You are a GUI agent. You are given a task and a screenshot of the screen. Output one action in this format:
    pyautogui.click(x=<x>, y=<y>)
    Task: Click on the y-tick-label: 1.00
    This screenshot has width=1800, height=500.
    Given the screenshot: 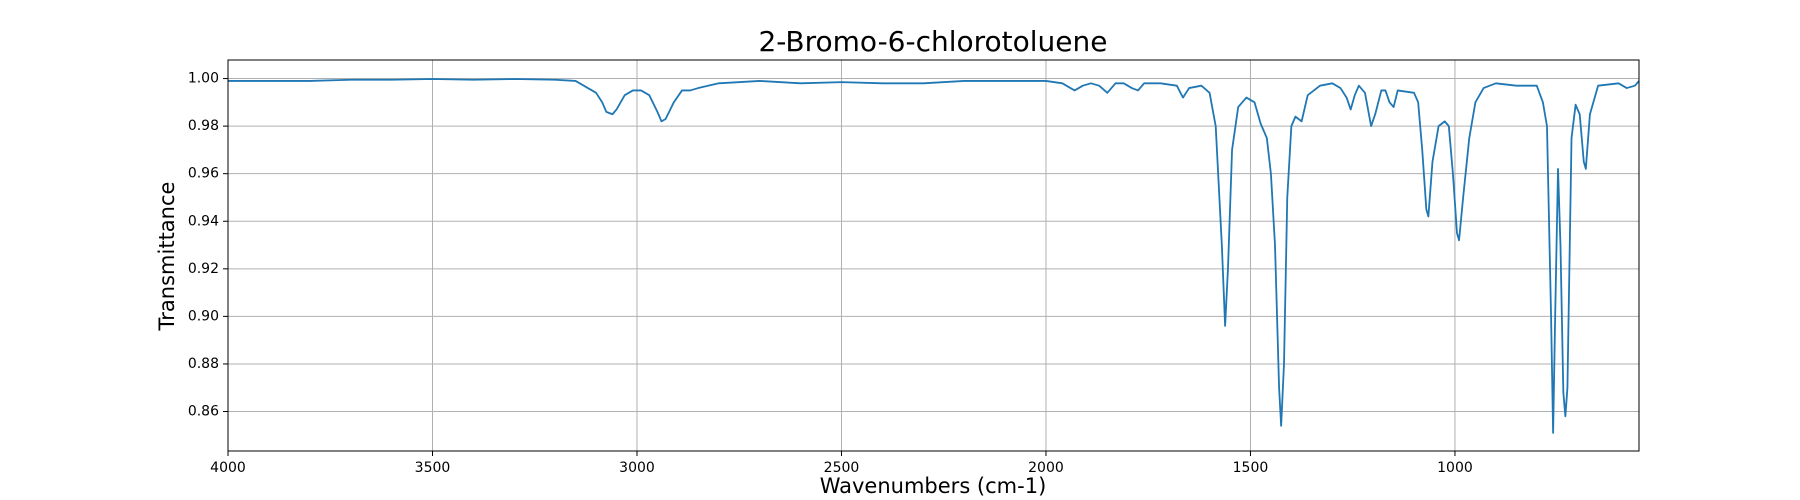 What is the action you would take?
    pyautogui.click(x=203, y=79)
    